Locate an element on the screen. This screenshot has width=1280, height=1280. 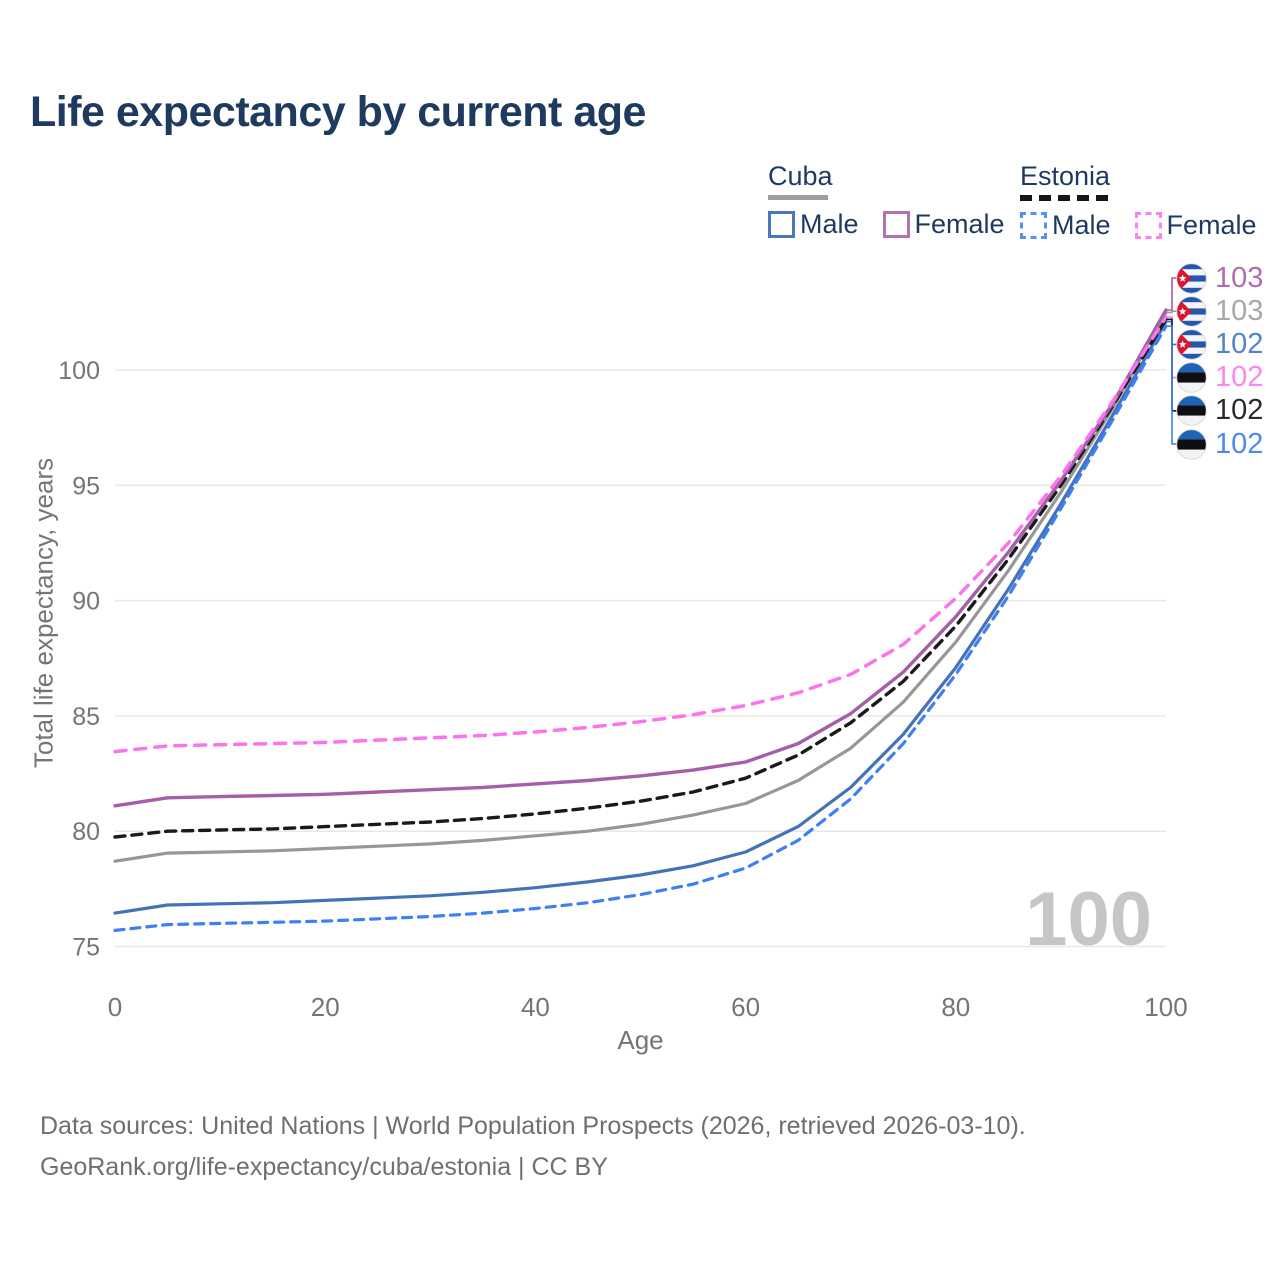
legend-item-estonia-male: Male is located at coordinates (1065, 225).